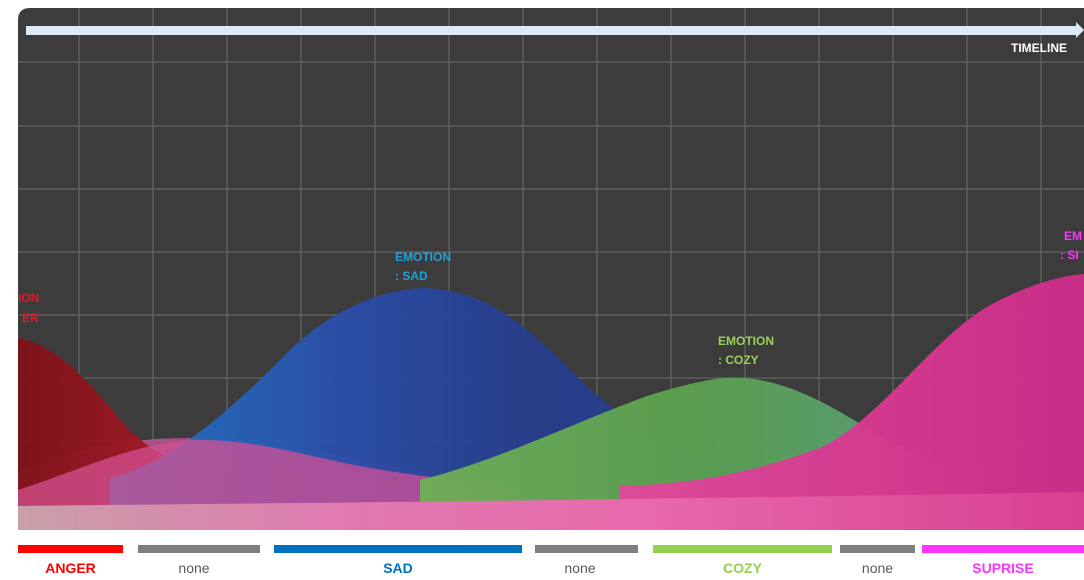 This screenshot has height=580, width=1084. What do you see at coordinates (70, 568) in the screenshot?
I see `legend-label-anger: ANGER` at bounding box center [70, 568].